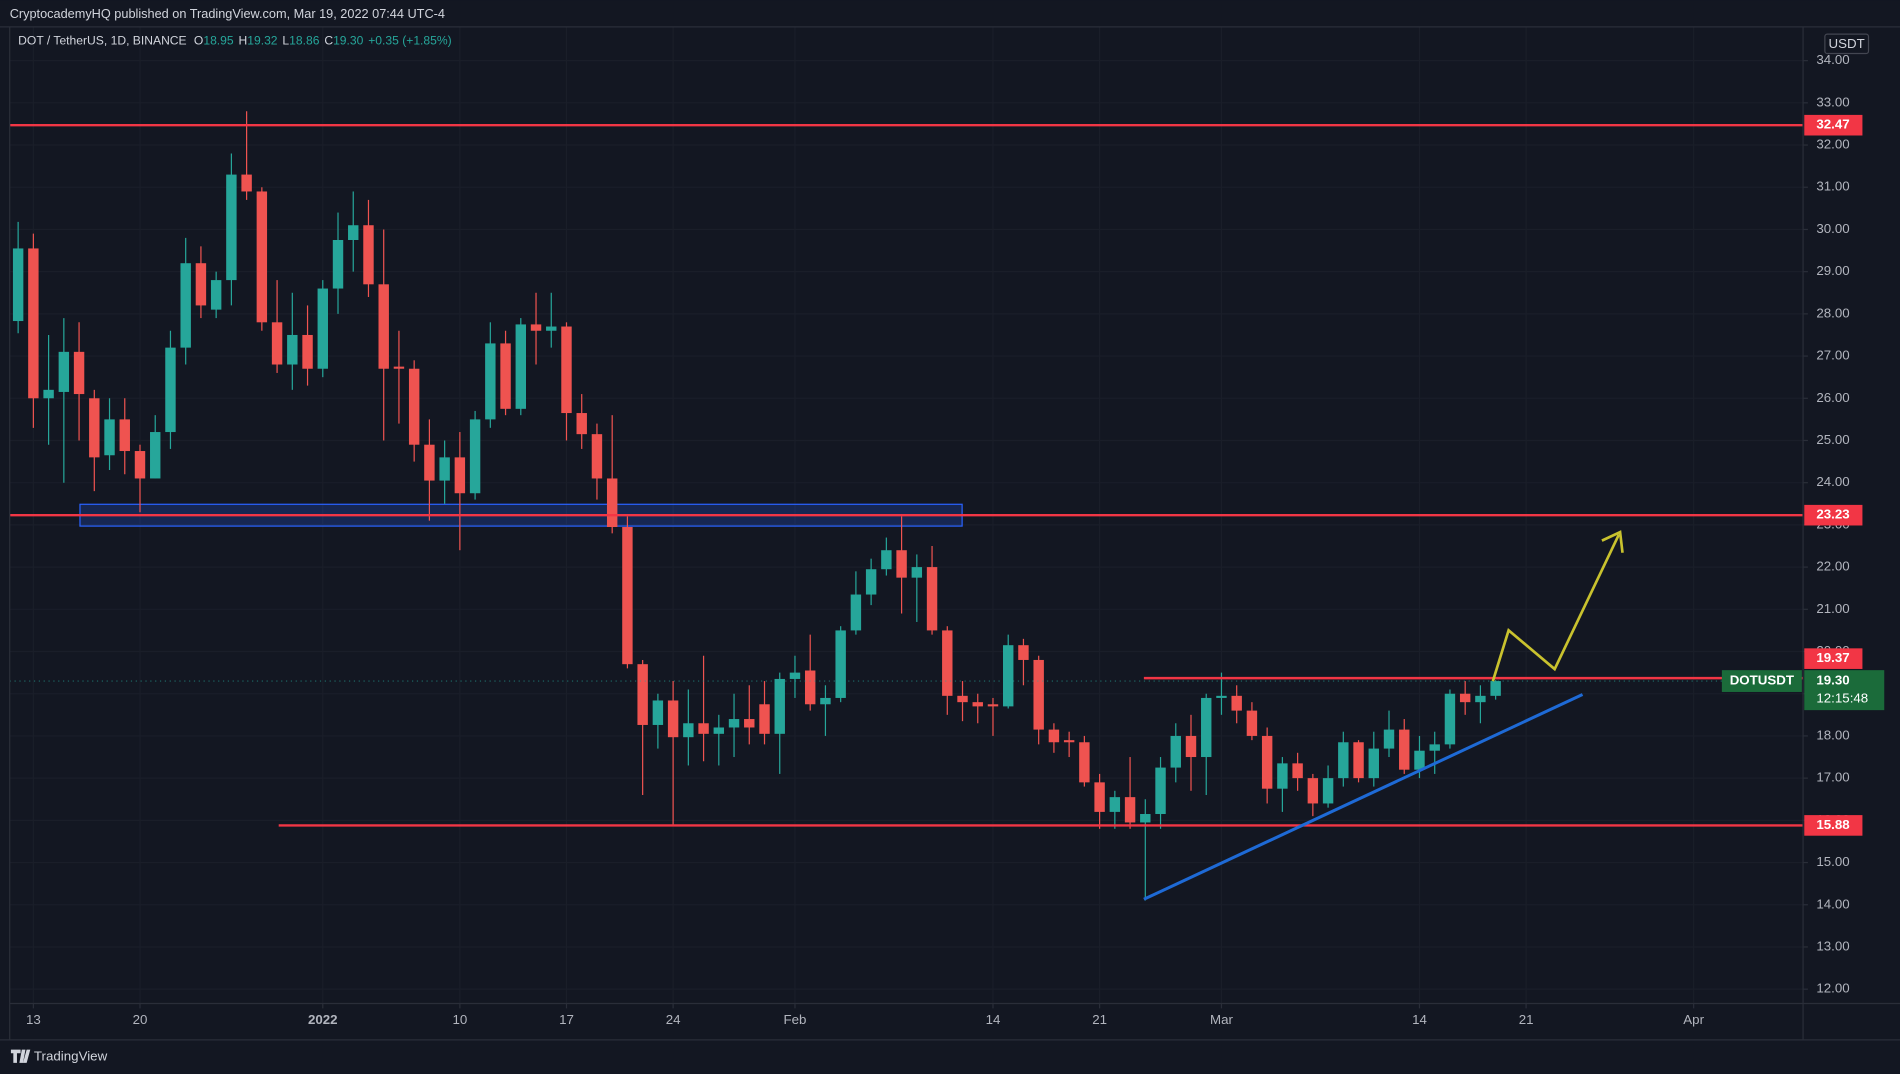 The height and width of the screenshot is (1074, 1900). I want to click on legend-value: 19.30, so click(348, 41).